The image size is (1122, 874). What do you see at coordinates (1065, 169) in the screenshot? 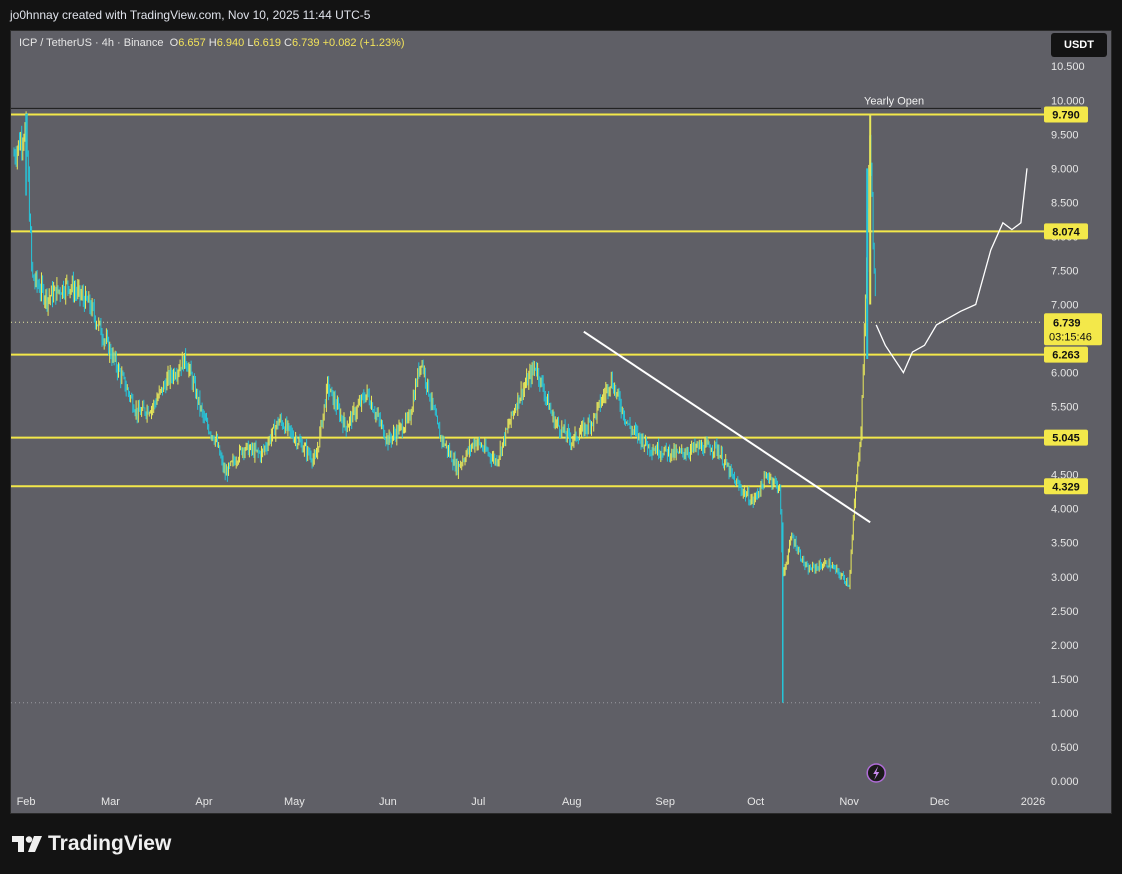
I see `y-tick-label: 9.000` at bounding box center [1065, 169].